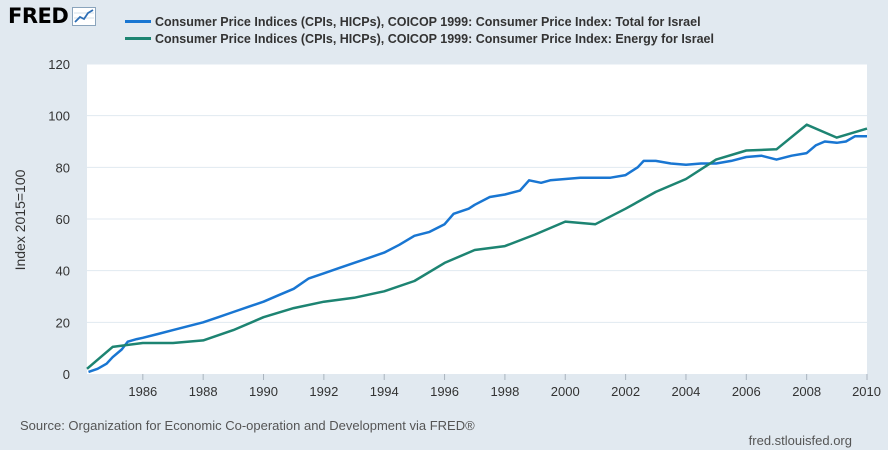 This screenshot has height=450, width=888. I want to click on logo-text: FRED, so click(38, 16).